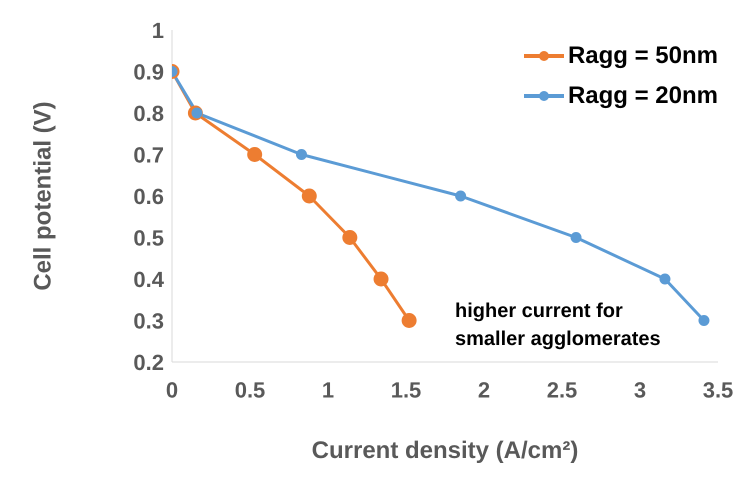 The width and height of the screenshot is (740, 488). Describe the element at coordinates (148, 237) in the screenshot. I see `y-tick-label: 0.5` at that location.